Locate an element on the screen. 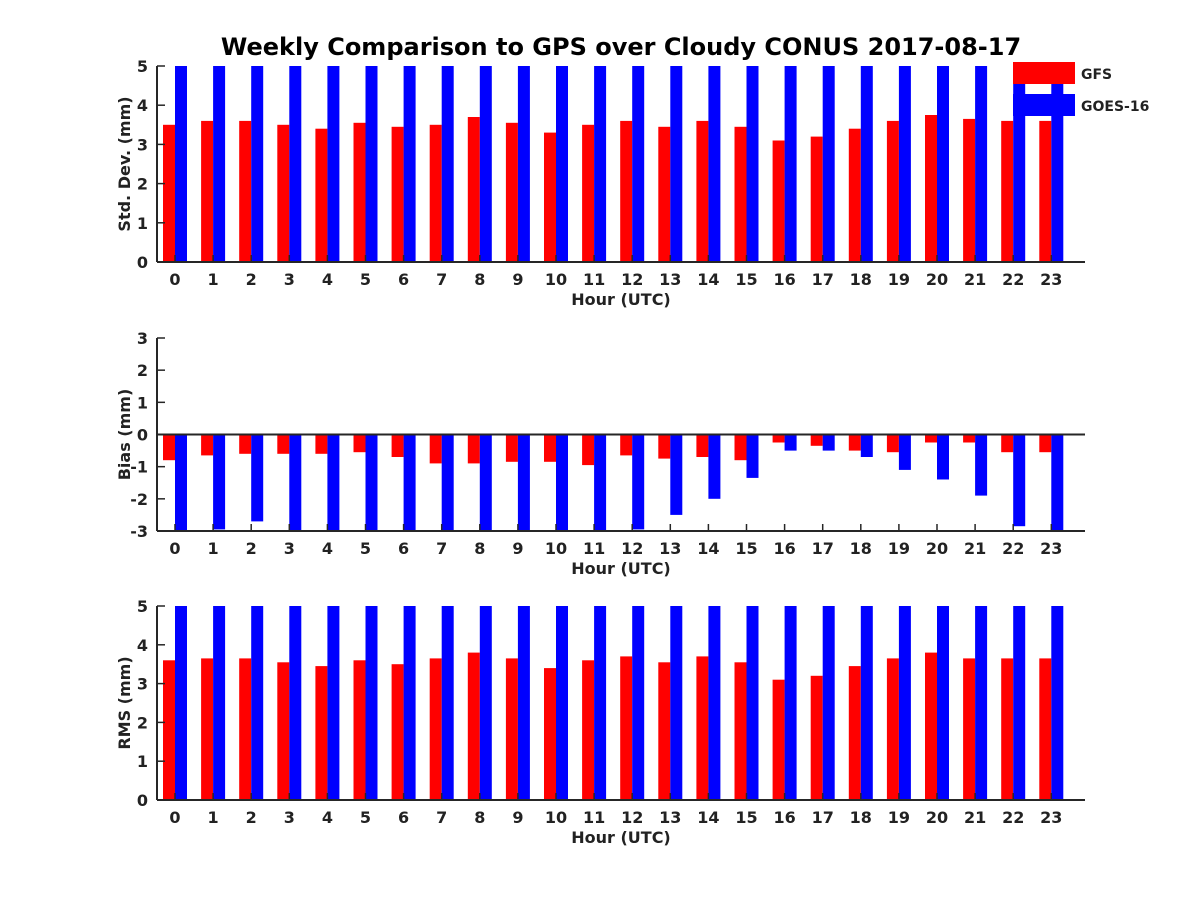 The height and width of the screenshot is (900, 1200). x-tick-label: 12 is located at coordinates (632, 817).